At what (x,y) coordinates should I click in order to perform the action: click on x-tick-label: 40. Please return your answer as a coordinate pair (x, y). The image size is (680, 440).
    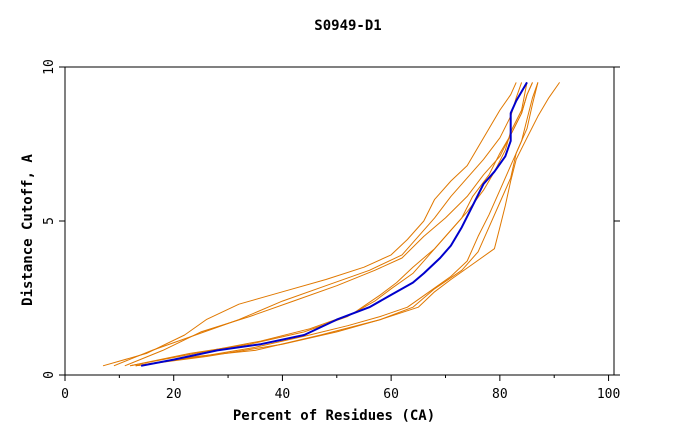
    Looking at the image, I should click on (283, 394).